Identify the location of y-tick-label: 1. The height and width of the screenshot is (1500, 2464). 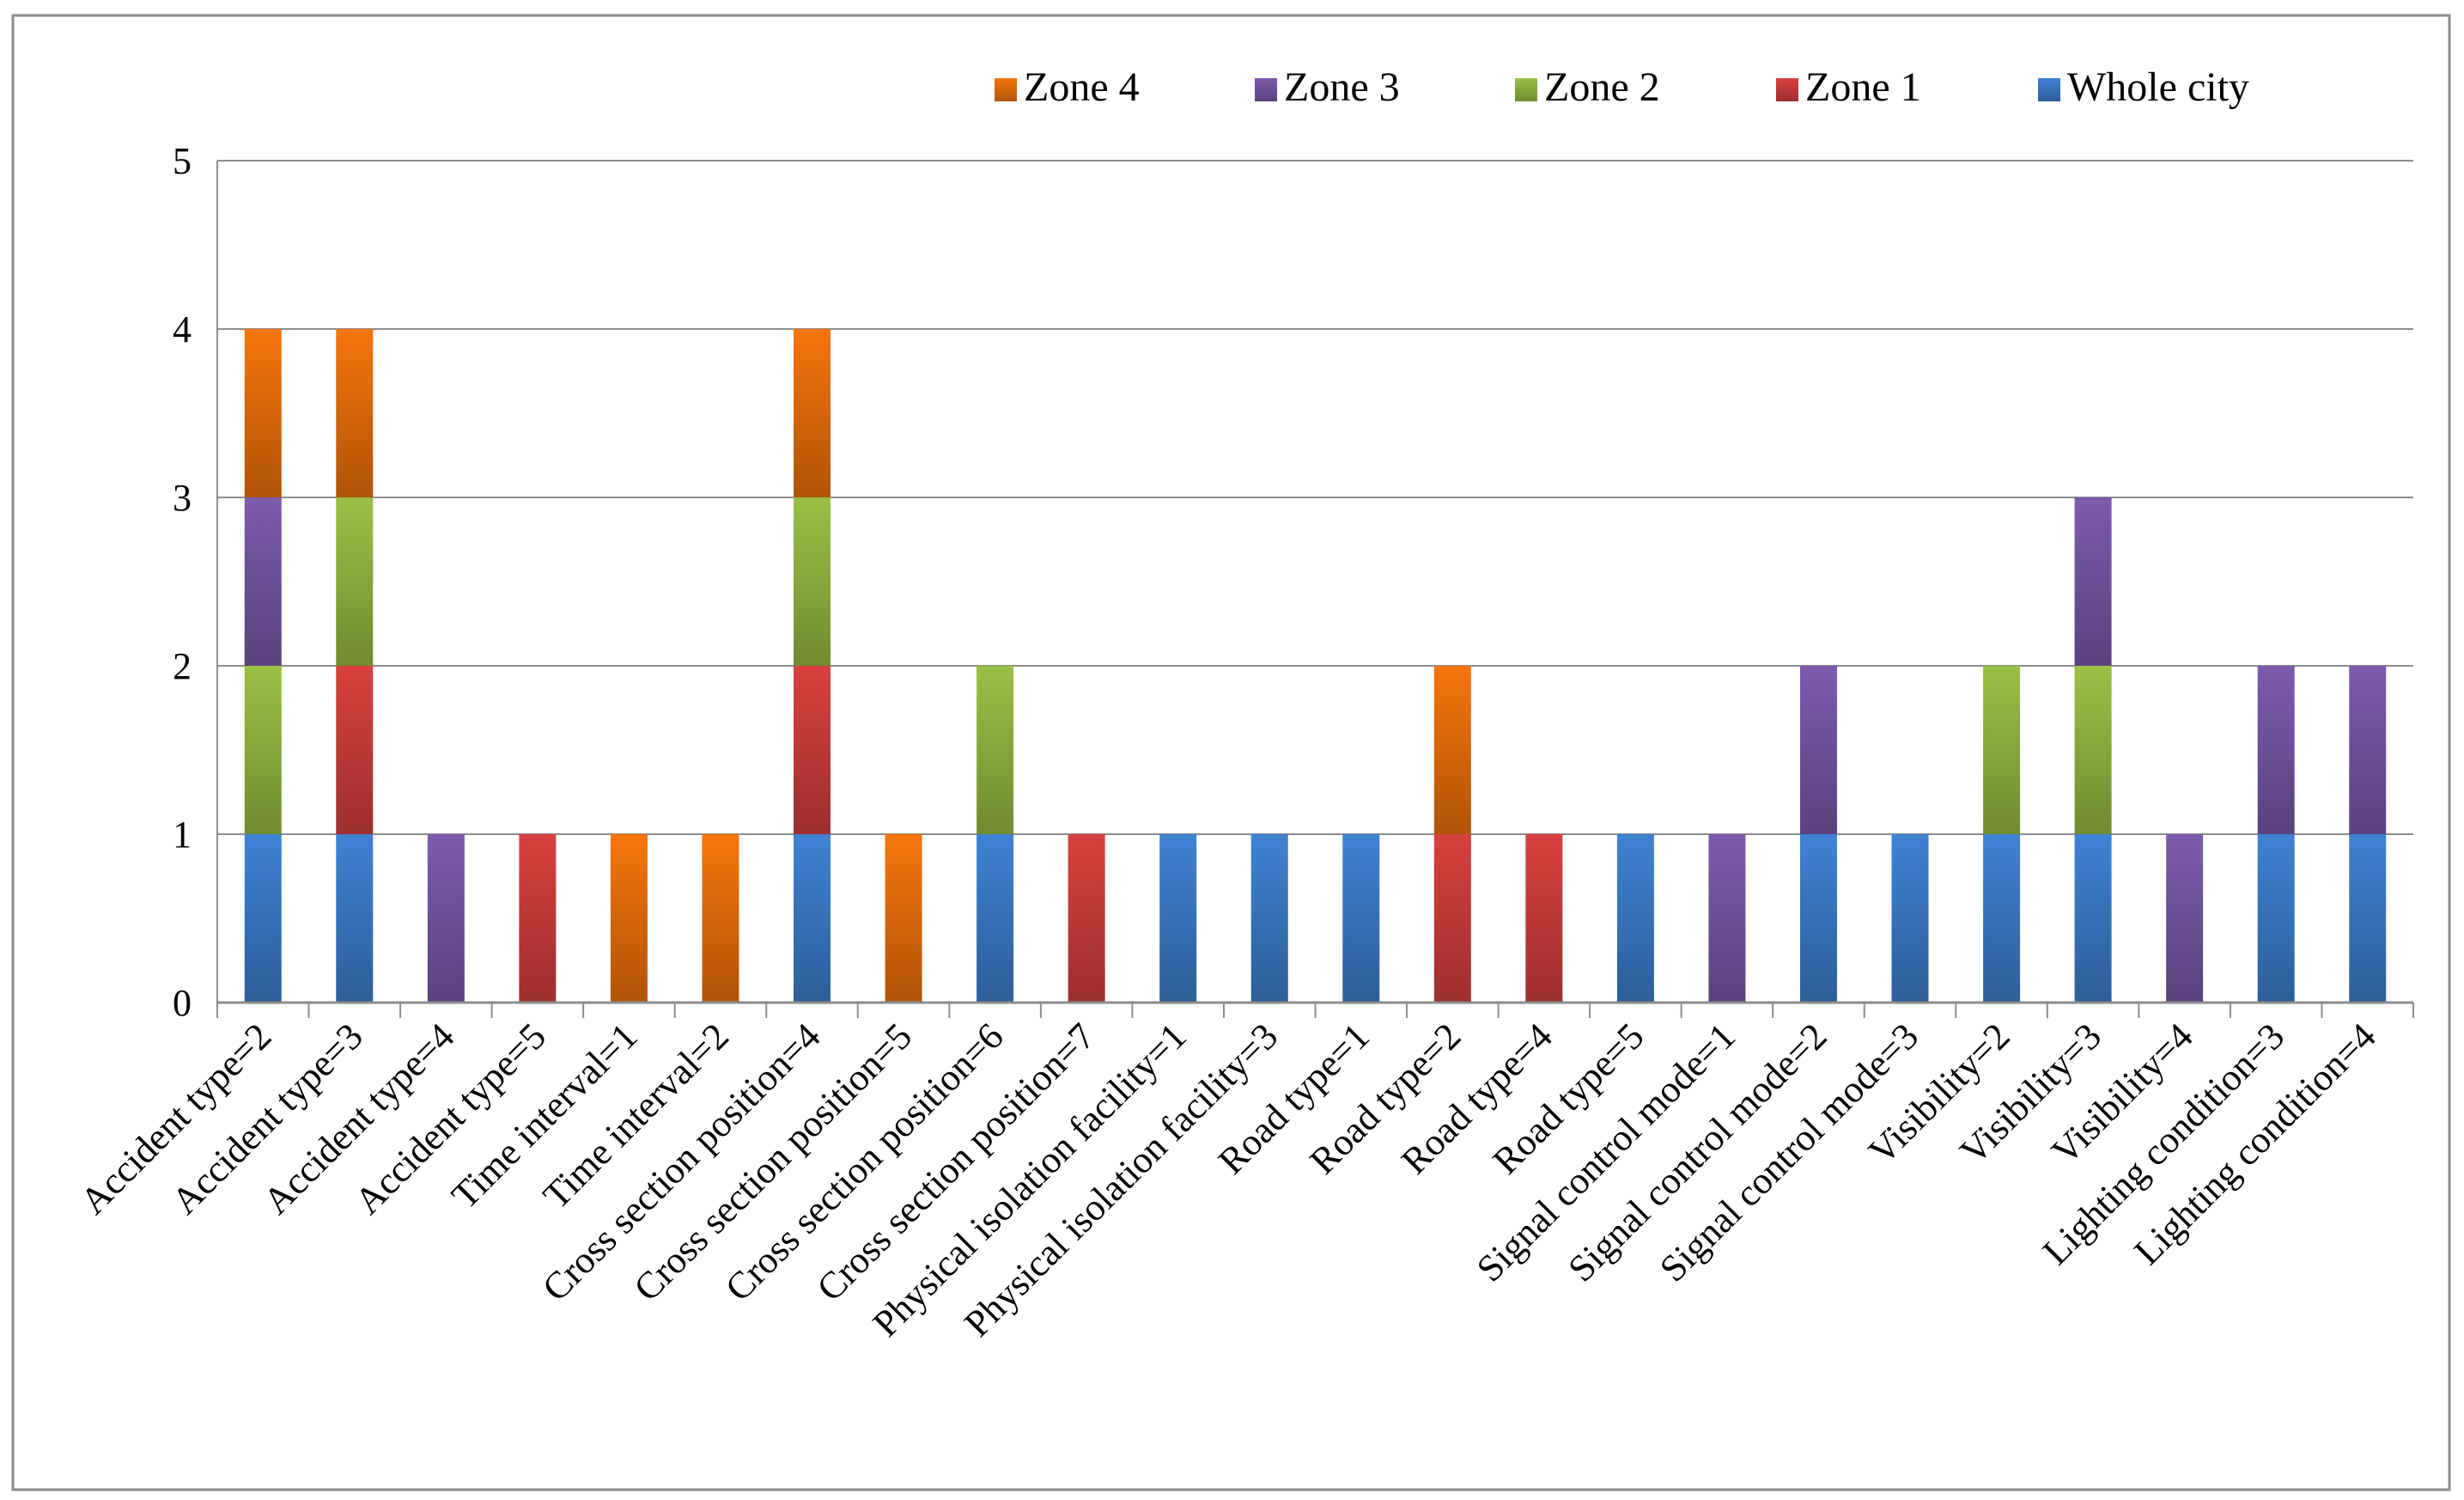
(182, 835).